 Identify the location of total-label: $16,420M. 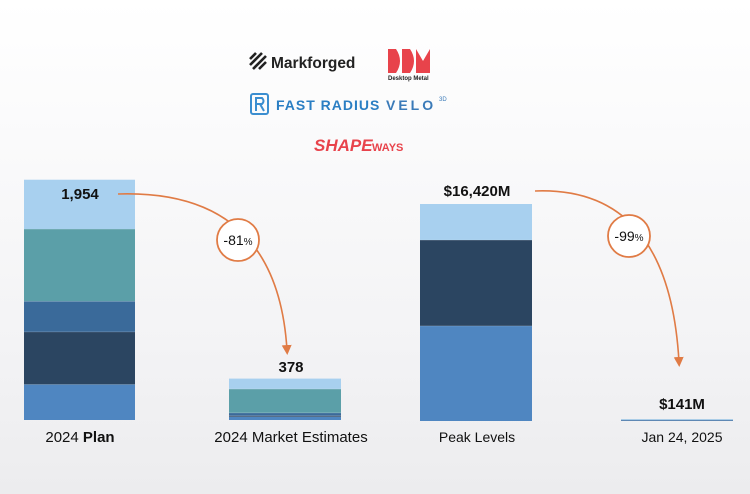
(477, 191).